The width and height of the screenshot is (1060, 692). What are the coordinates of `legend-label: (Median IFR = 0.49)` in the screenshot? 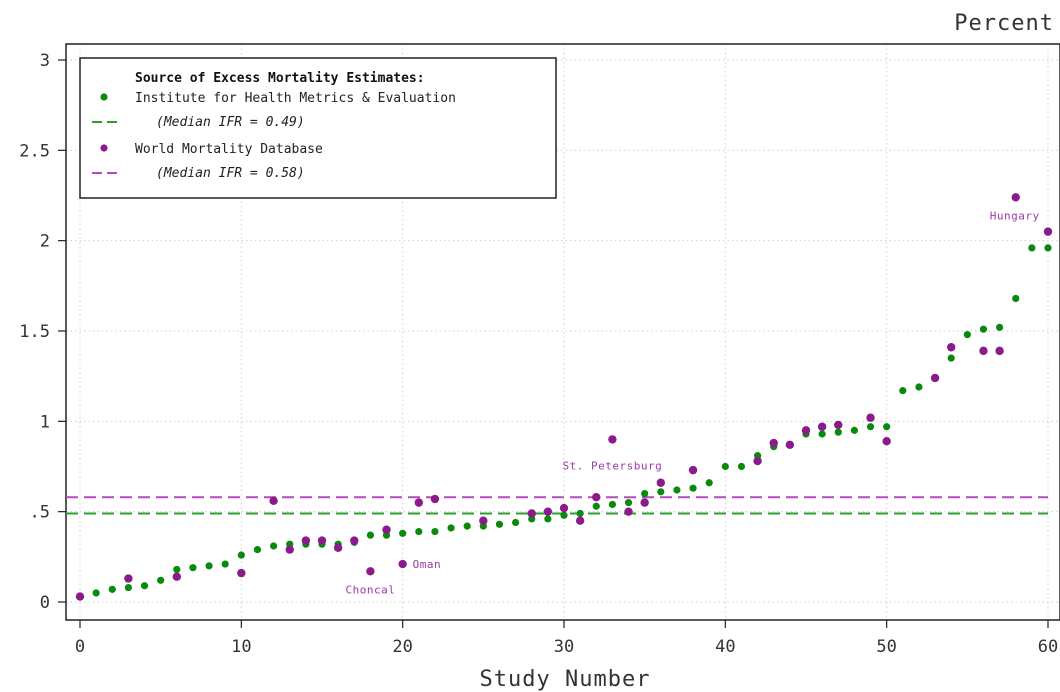 It's located at (230, 122).